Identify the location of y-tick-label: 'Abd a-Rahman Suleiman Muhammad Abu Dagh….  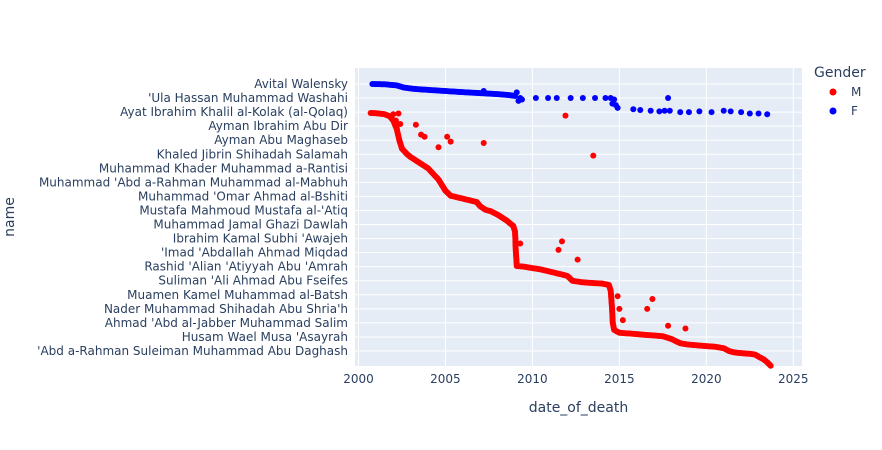
(192, 351).